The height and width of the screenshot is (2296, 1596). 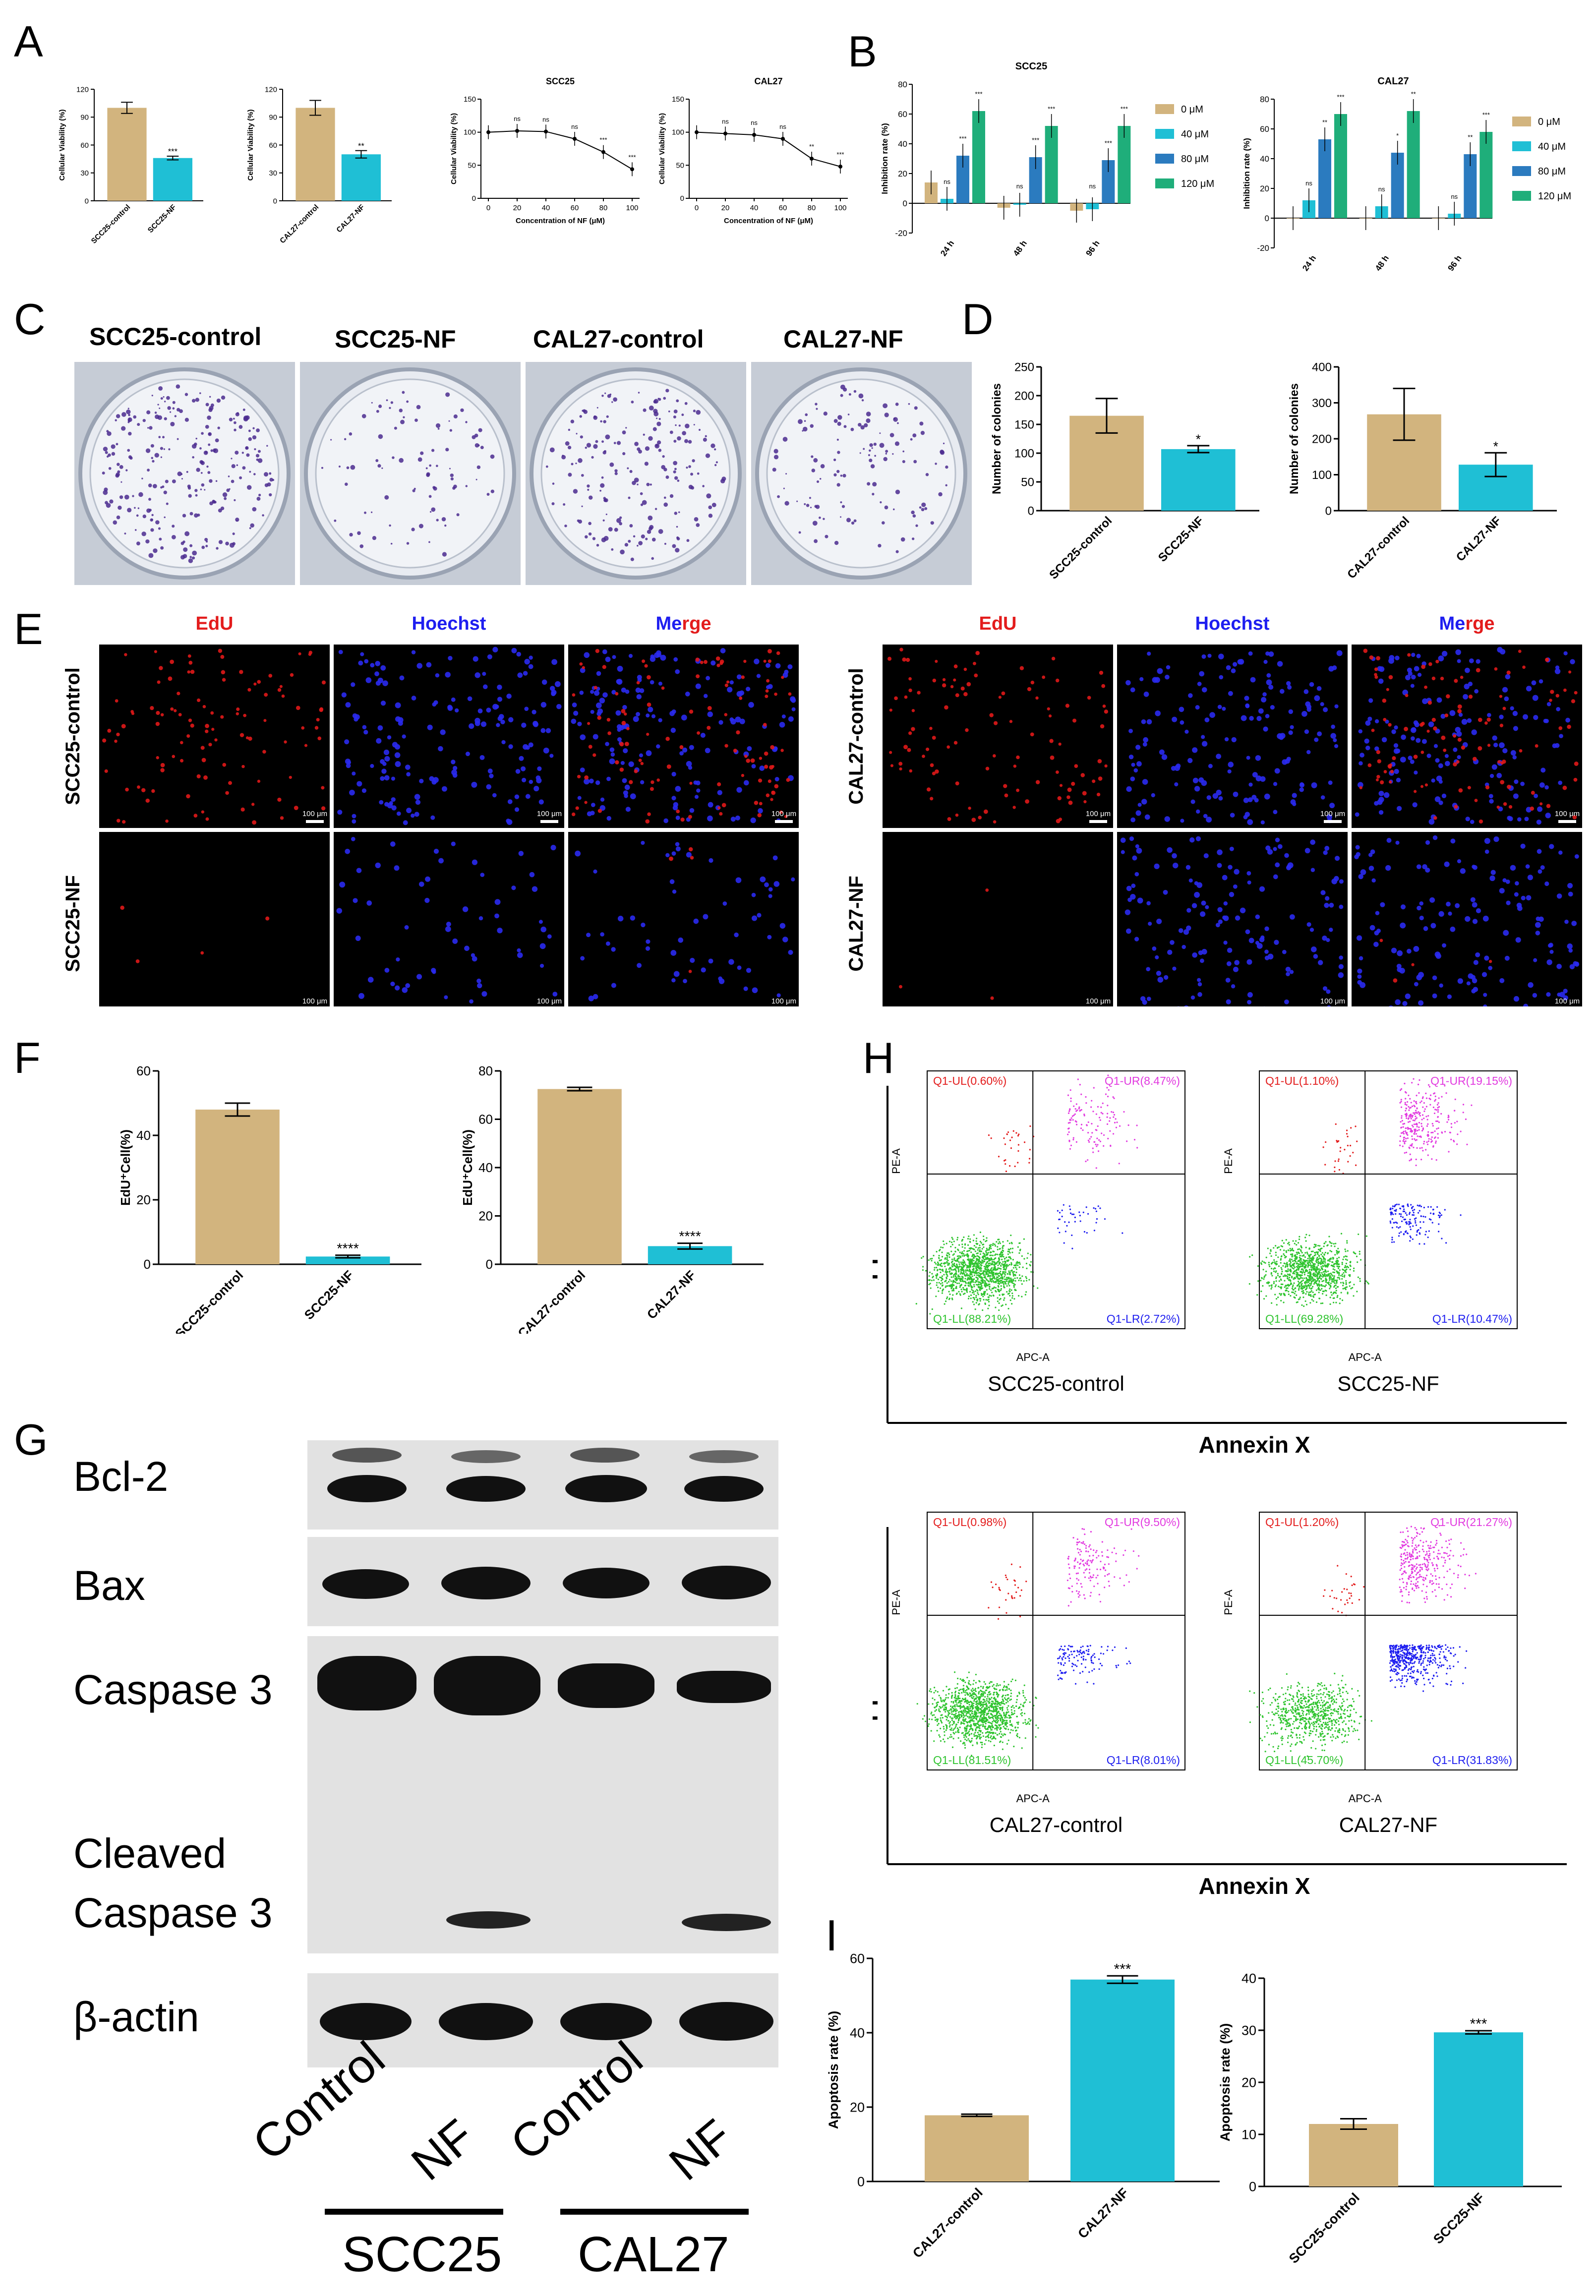 What do you see at coordinates (1198, 440) in the screenshot?
I see `sig-label: *` at bounding box center [1198, 440].